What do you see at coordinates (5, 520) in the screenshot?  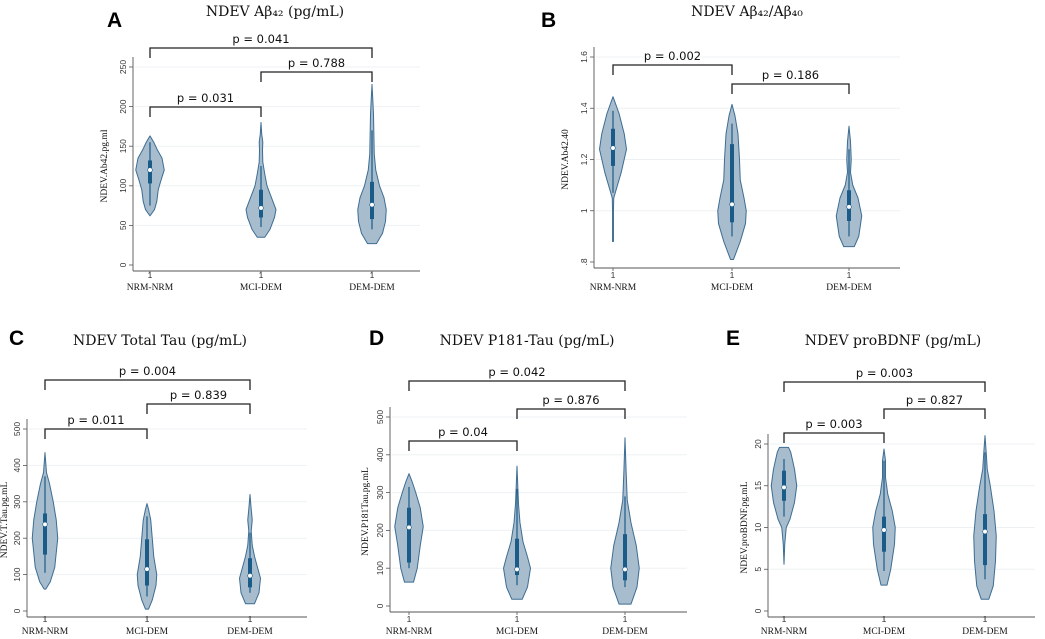 I see `y-axis-label: NDEV.T.Tau.pg.mL` at bounding box center [5, 520].